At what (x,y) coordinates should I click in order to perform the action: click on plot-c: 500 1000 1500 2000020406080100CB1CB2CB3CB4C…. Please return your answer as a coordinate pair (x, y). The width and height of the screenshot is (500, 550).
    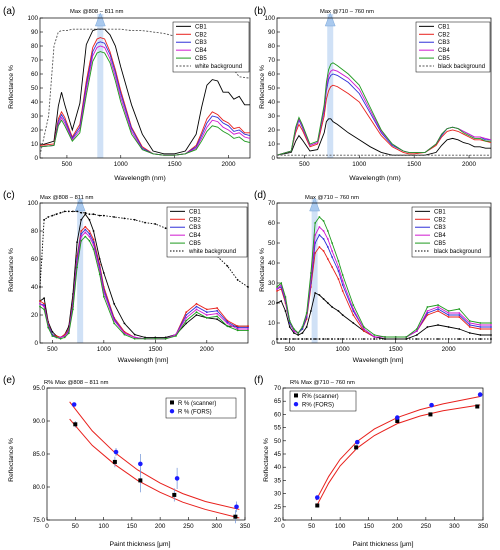
    Looking at the image, I should click on (138, 275).